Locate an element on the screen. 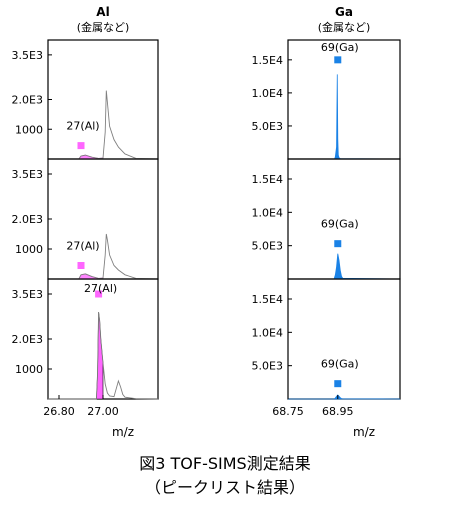 The width and height of the screenshot is (450, 508). ga-3-peak-marker is located at coordinates (338, 384).